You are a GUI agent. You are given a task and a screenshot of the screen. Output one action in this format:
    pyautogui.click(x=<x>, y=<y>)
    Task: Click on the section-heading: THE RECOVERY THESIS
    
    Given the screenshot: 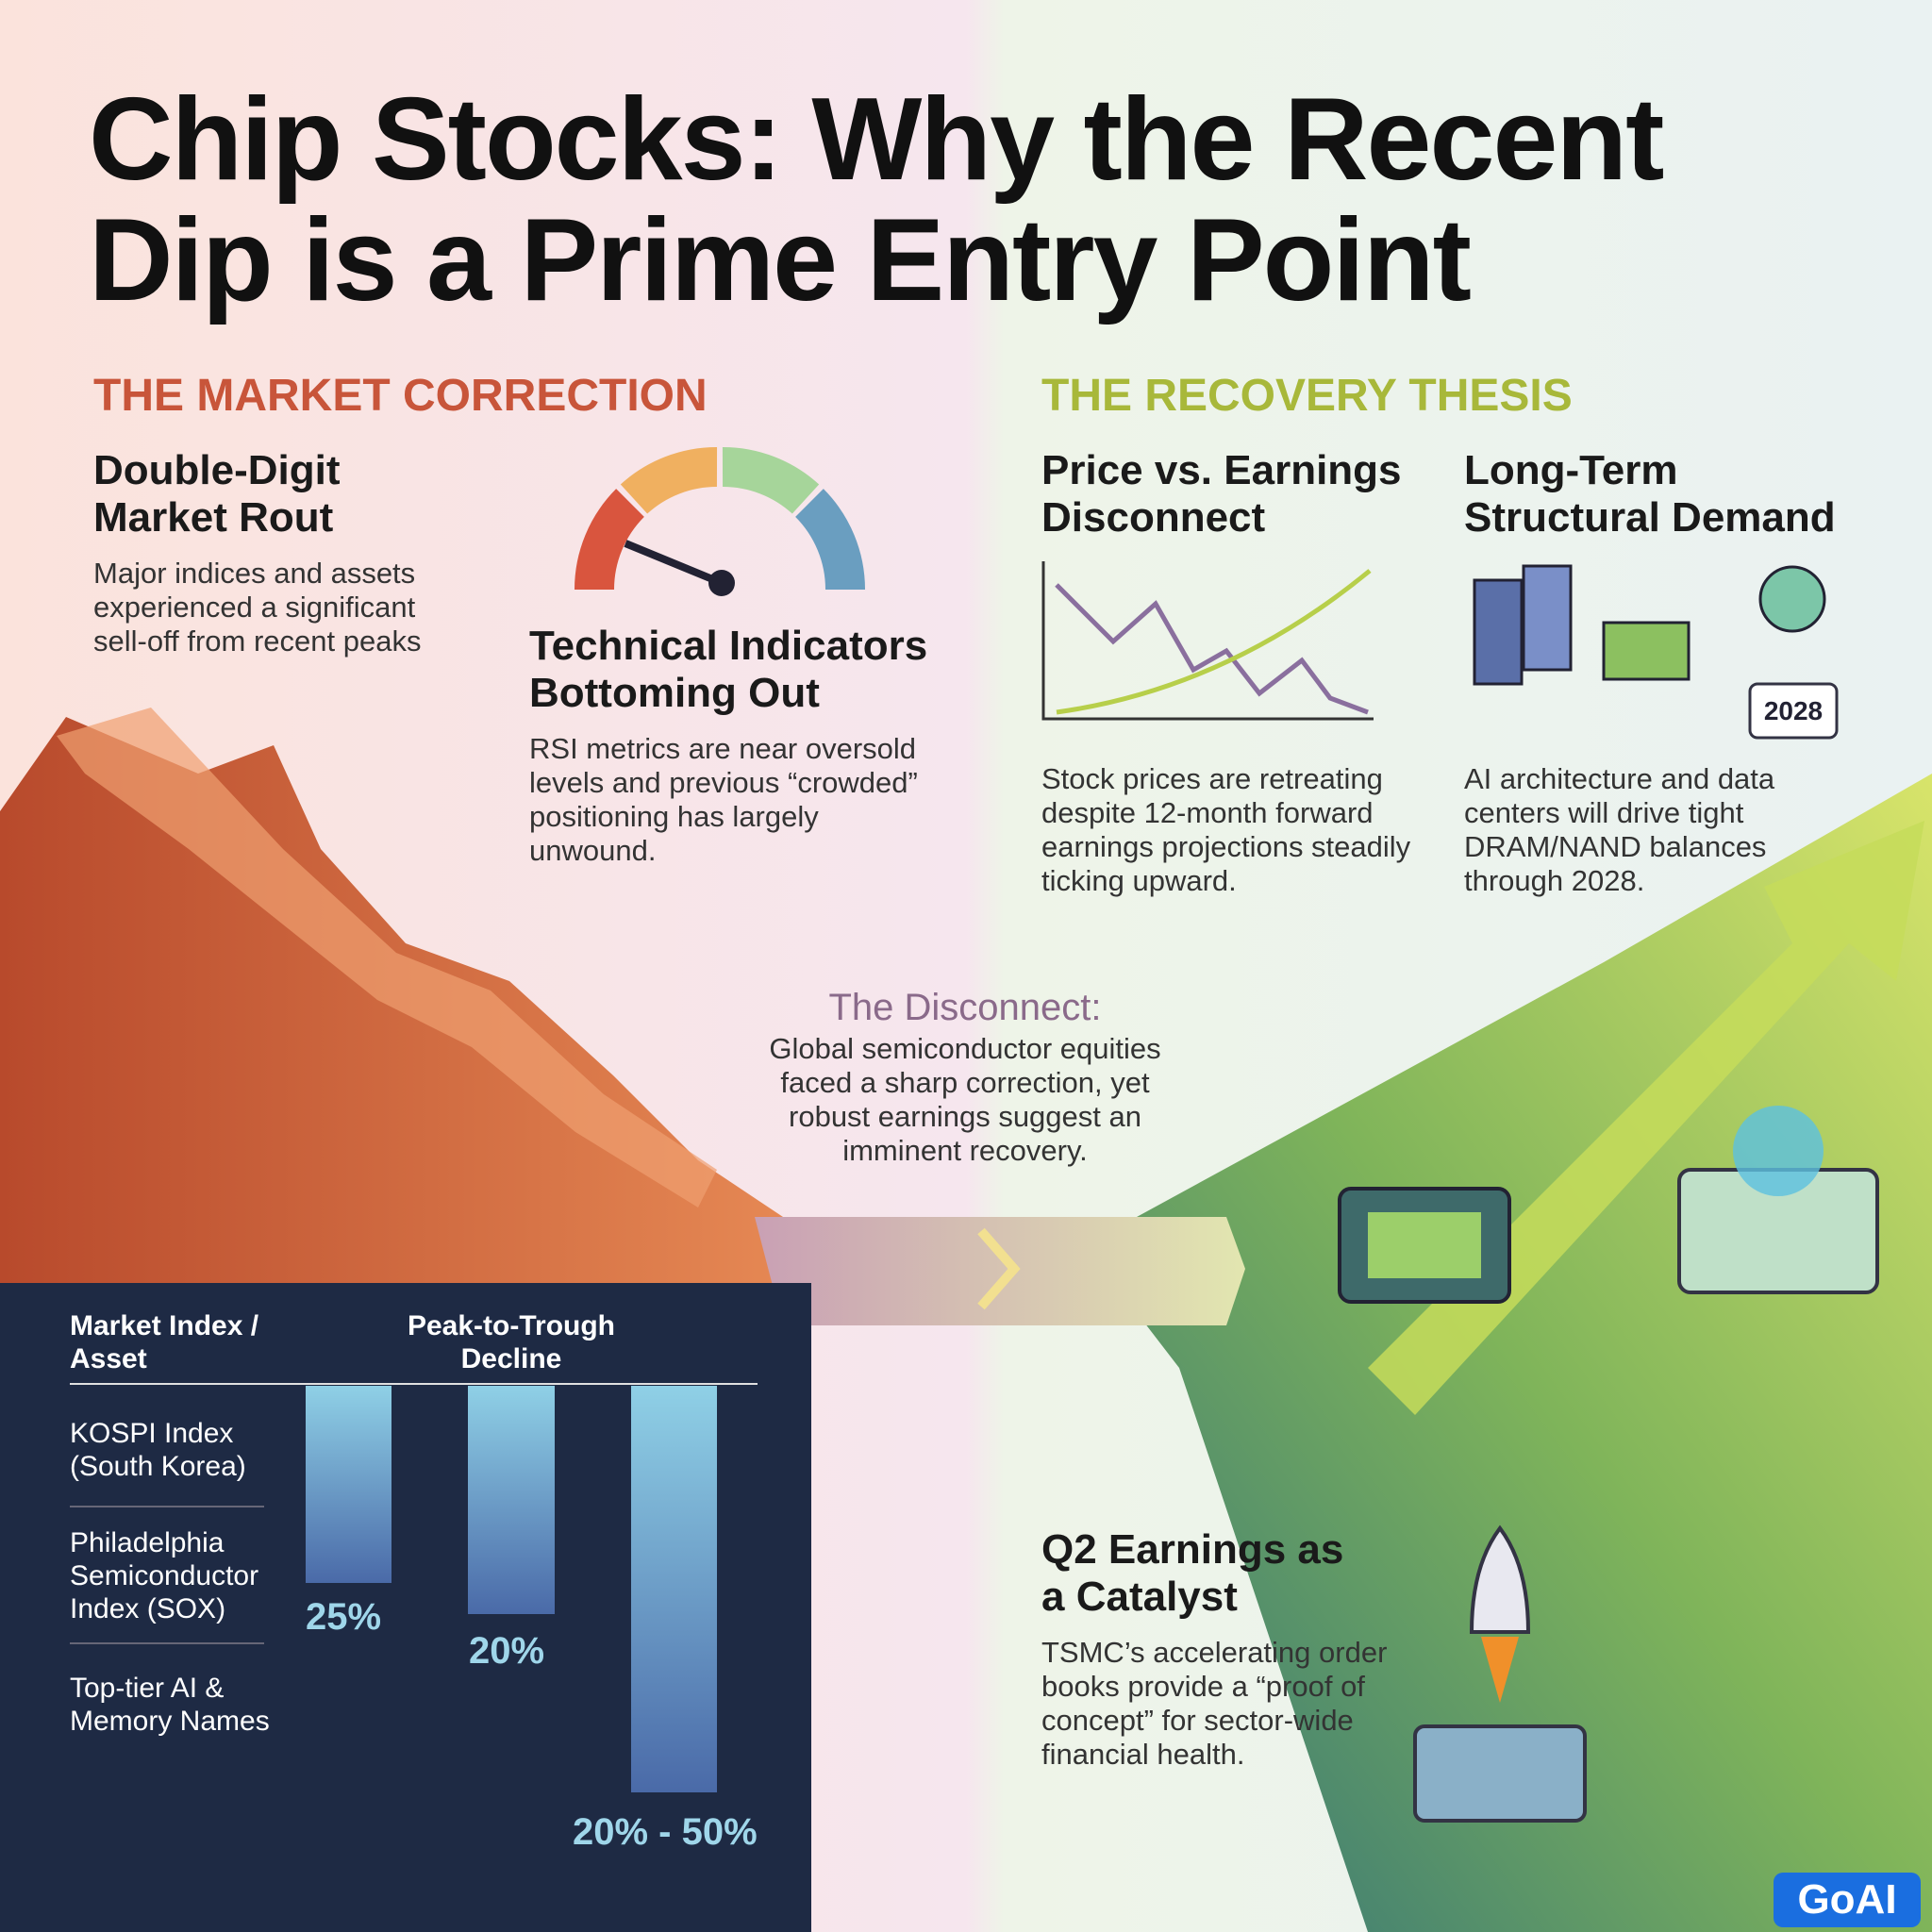 What is the action you would take?
    pyautogui.click(x=1307, y=396)
    